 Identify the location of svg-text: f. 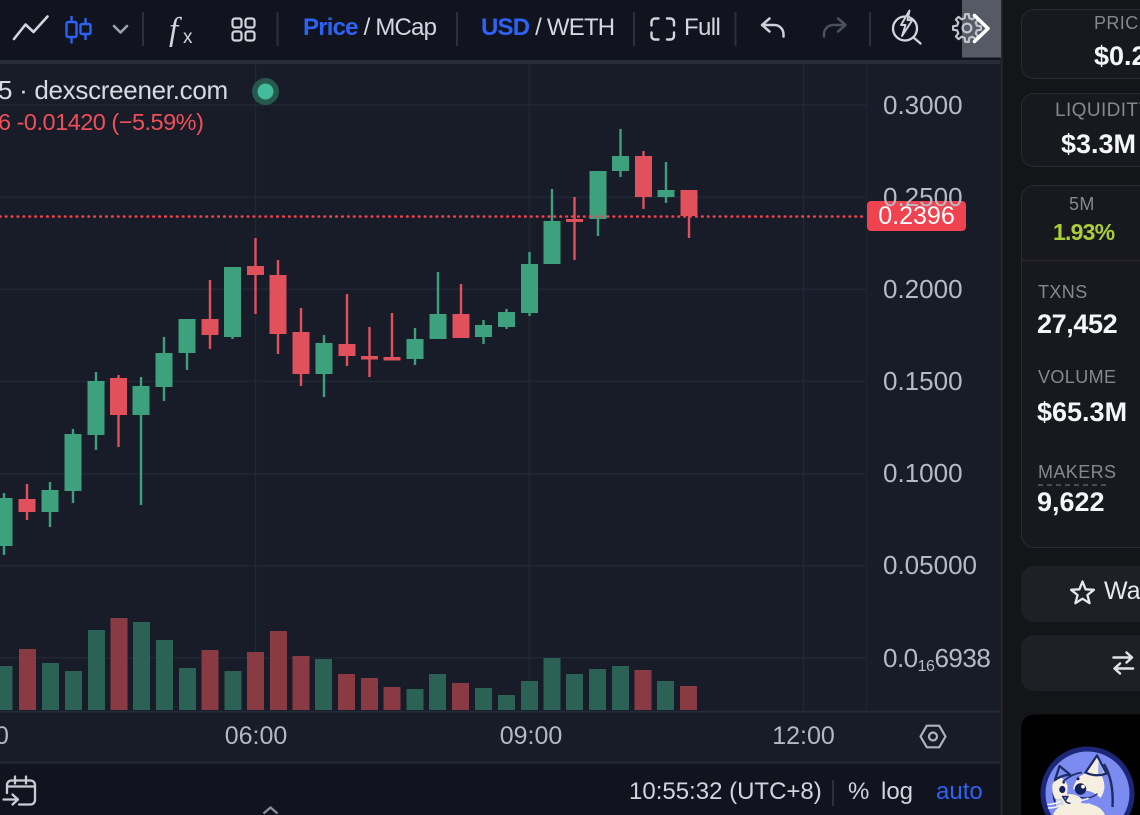
(175, 30).